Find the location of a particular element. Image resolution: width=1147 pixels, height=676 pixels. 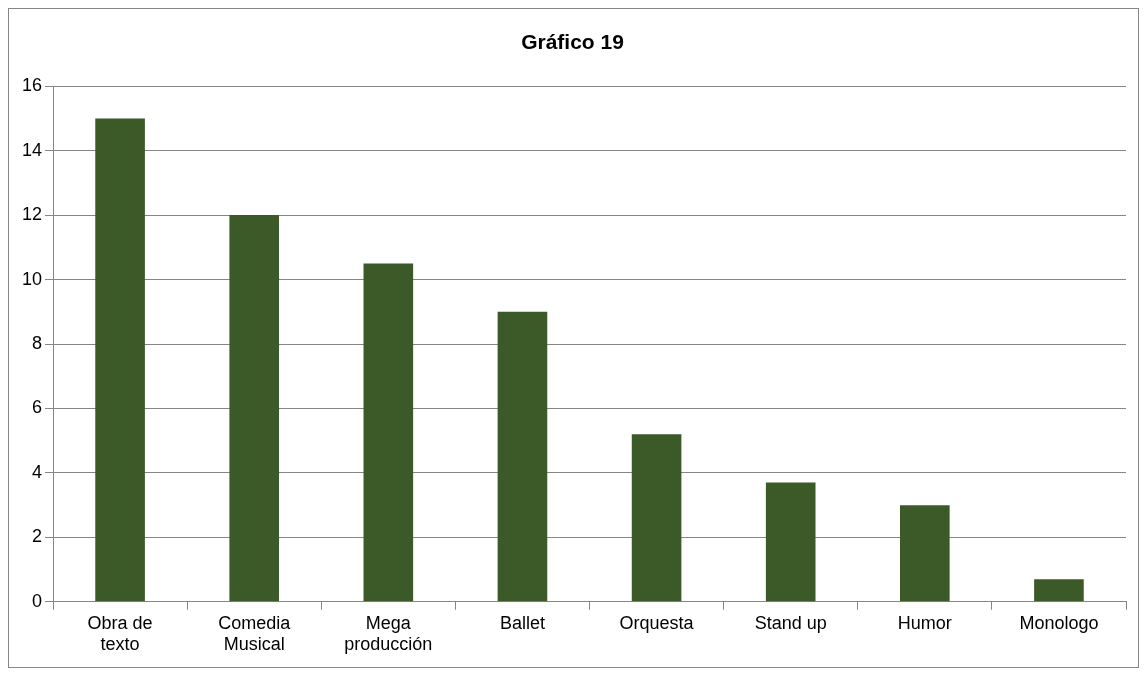

y-tick-label: 10 is located at coordinates (32, 278).